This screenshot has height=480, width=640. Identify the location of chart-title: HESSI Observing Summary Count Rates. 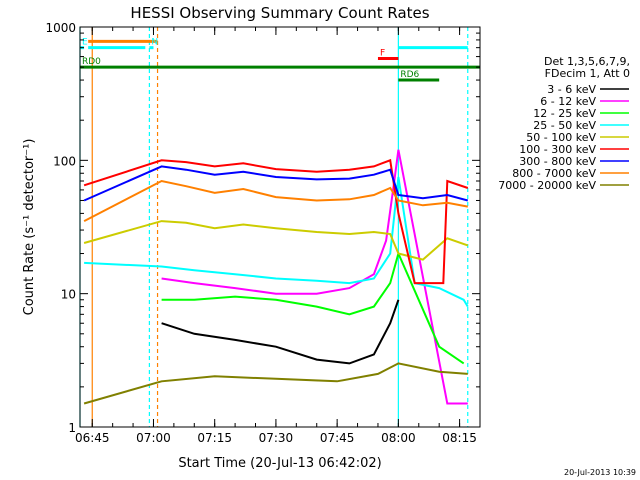
(279, 13).